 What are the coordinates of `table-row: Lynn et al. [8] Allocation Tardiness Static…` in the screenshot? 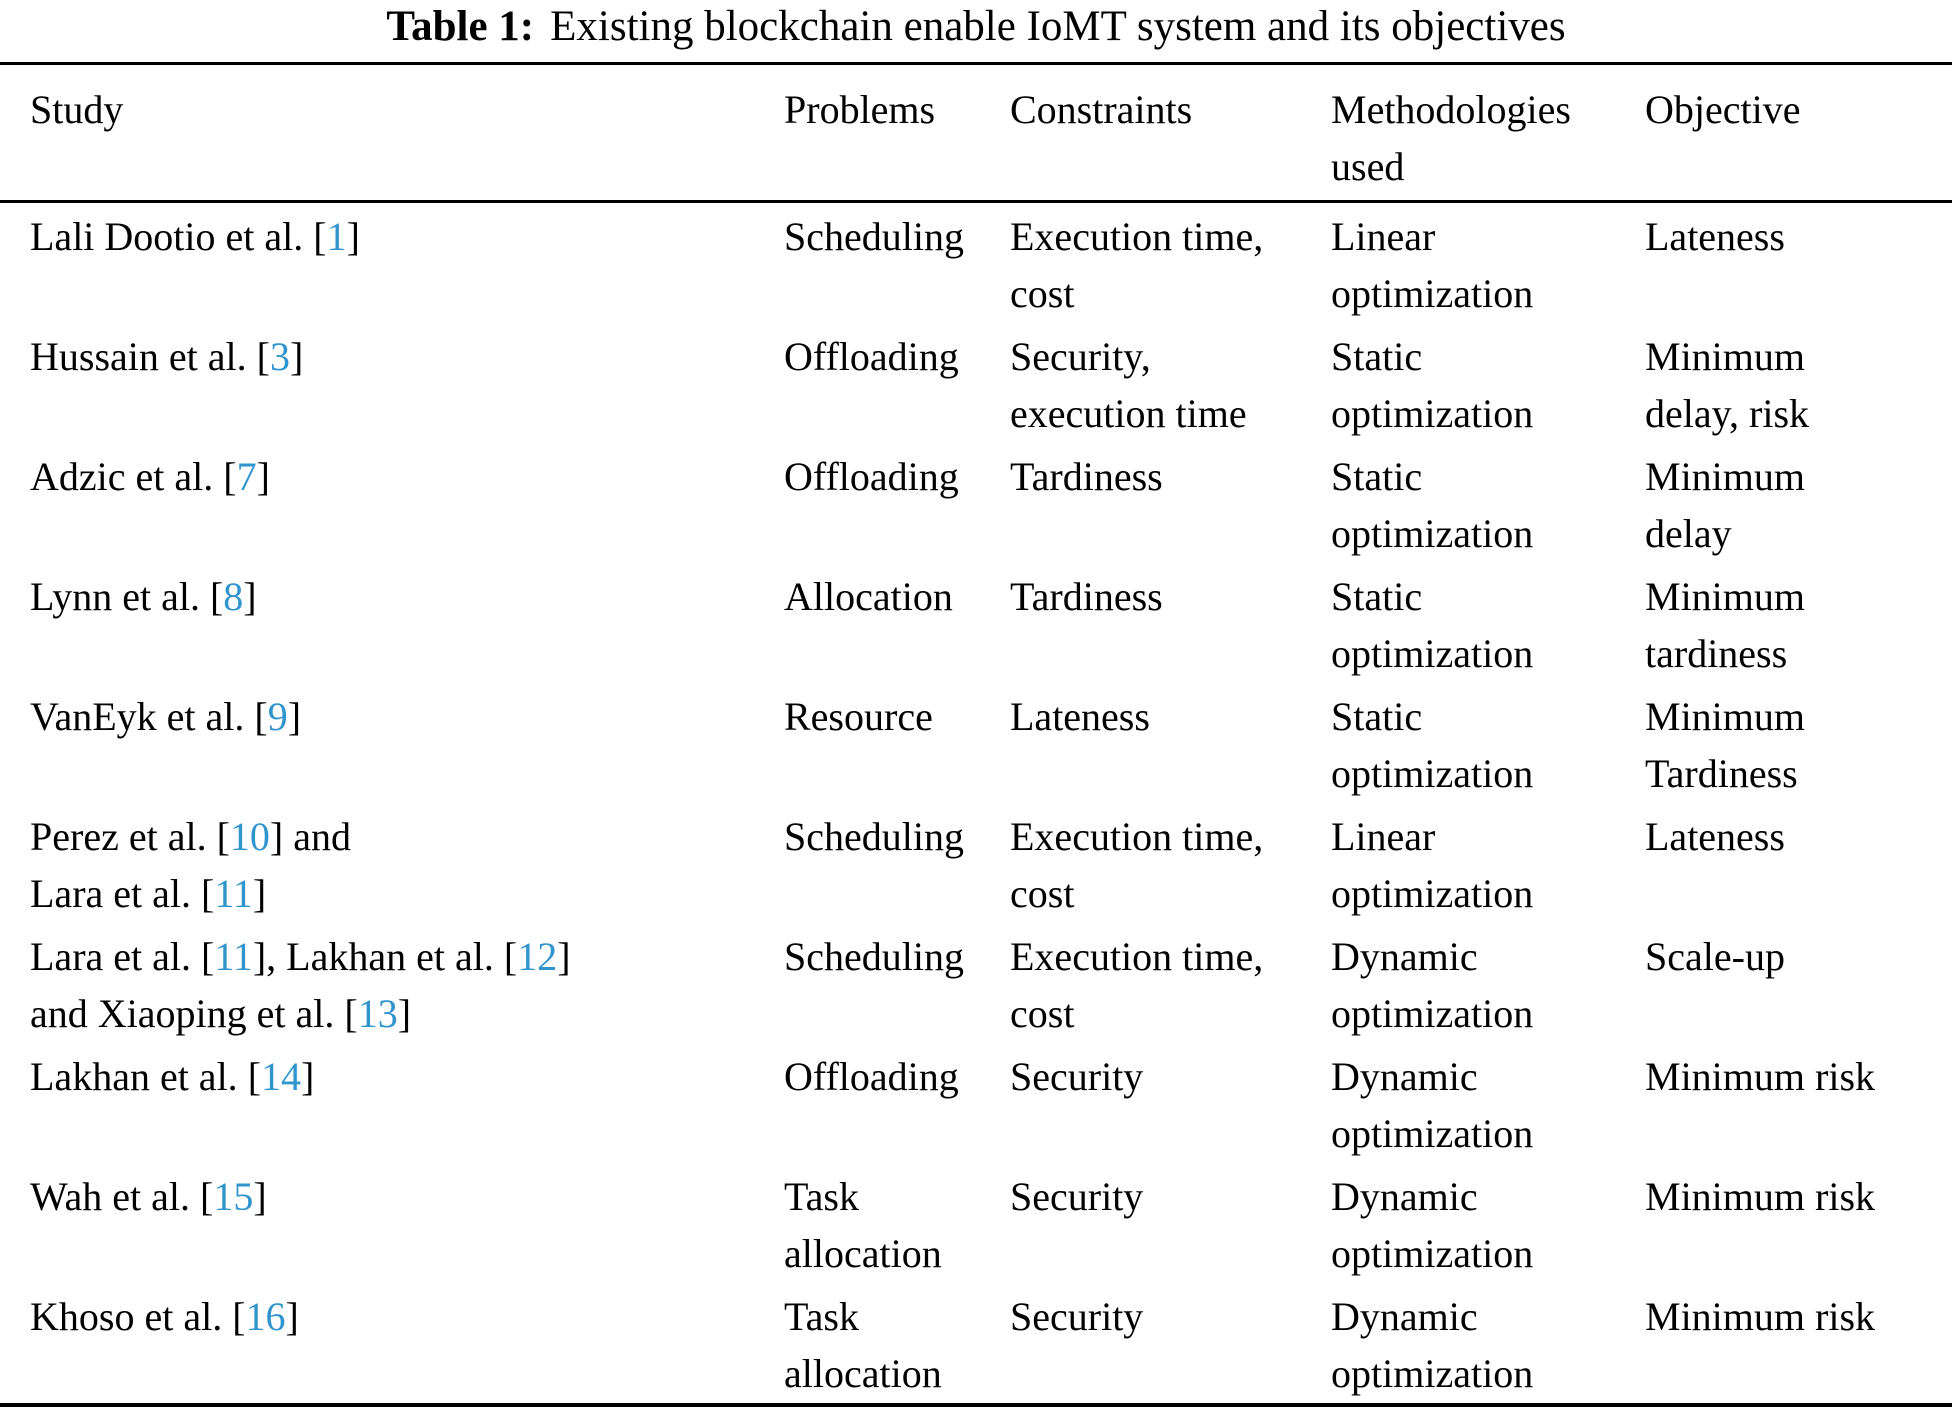 It's located at (976, 623).